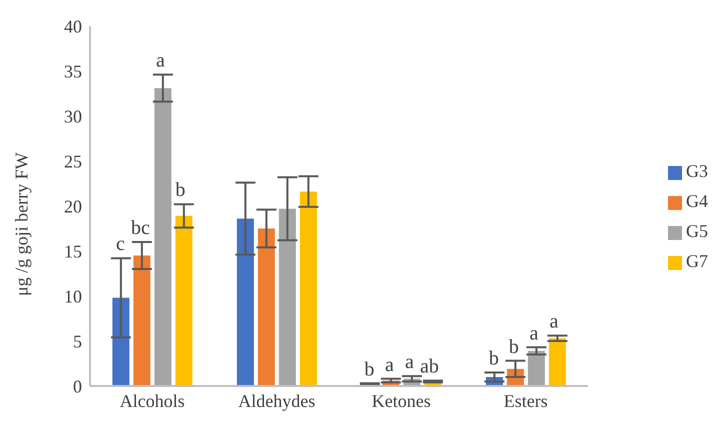 This screenshot has height=432, width=726. I want to click on y-tick-label: 0, so click(77, 386).